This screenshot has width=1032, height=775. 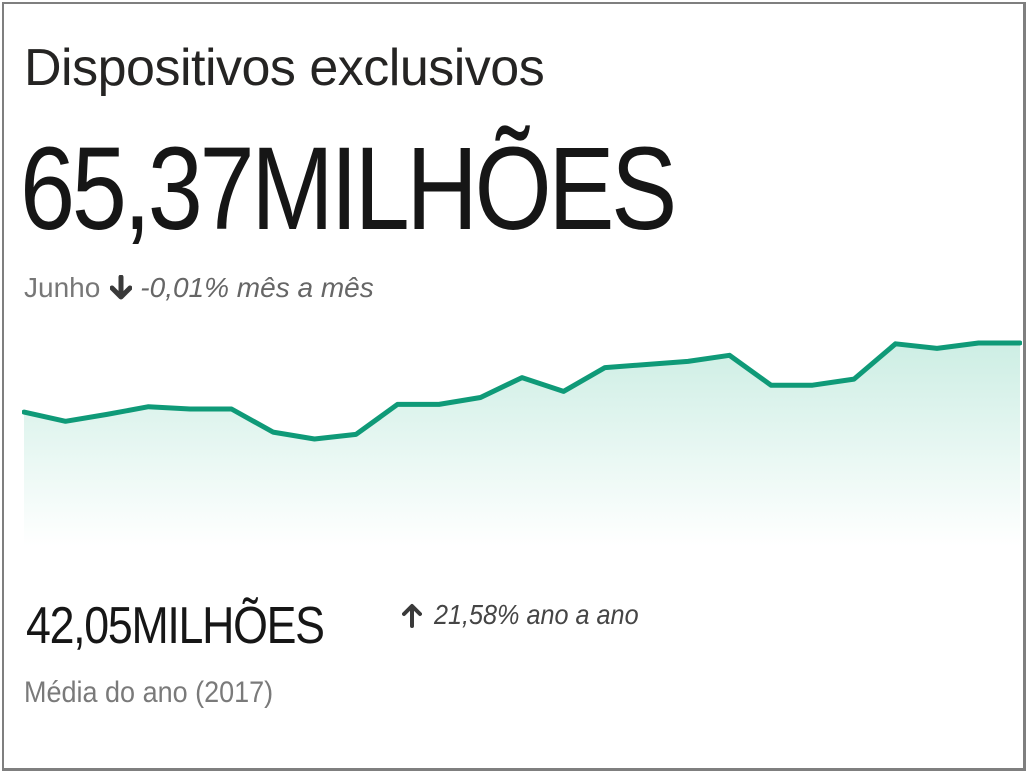 I want to click on year-average-label: Média do ano (2017), so click(x=149, y=692).